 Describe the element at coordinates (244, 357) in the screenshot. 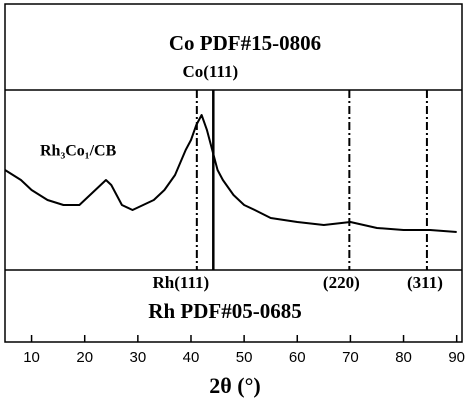

I see `x-tick-label: 50` at that location.